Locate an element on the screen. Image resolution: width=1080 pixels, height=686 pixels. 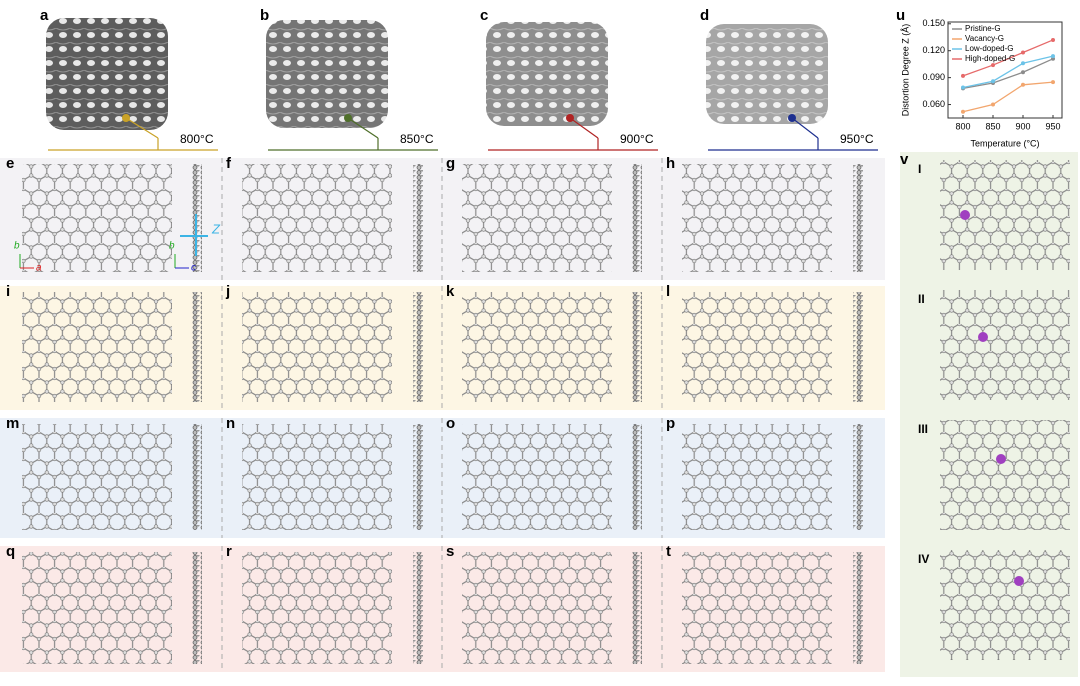
panel-label: h is located at coordinates (670, 163).